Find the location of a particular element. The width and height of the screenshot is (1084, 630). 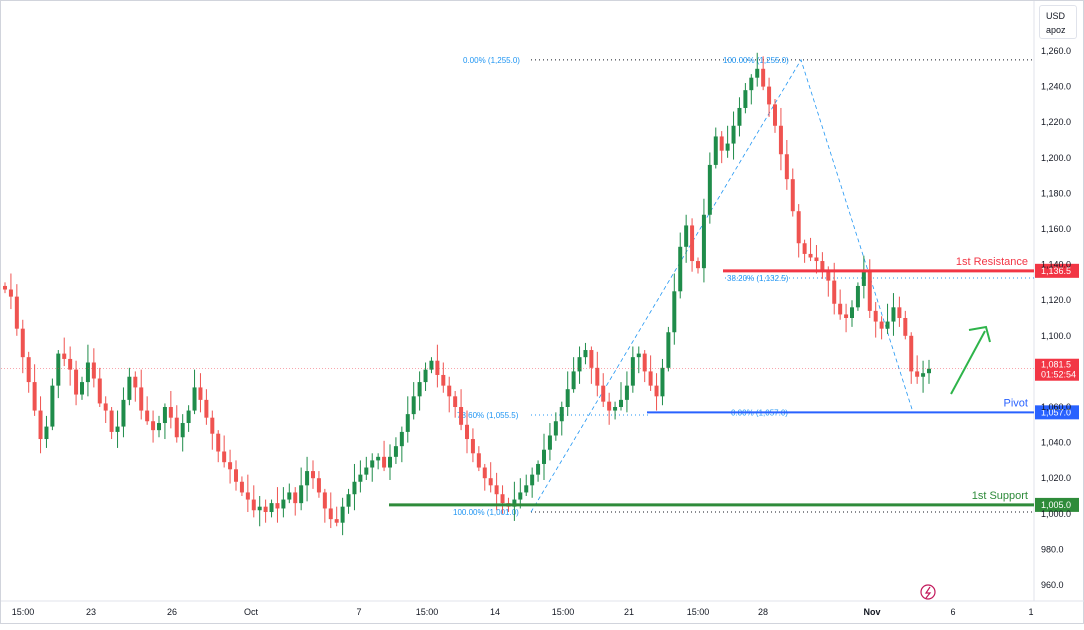

level-price-label: 1,057.0 is located at coordinates (1056, 412).